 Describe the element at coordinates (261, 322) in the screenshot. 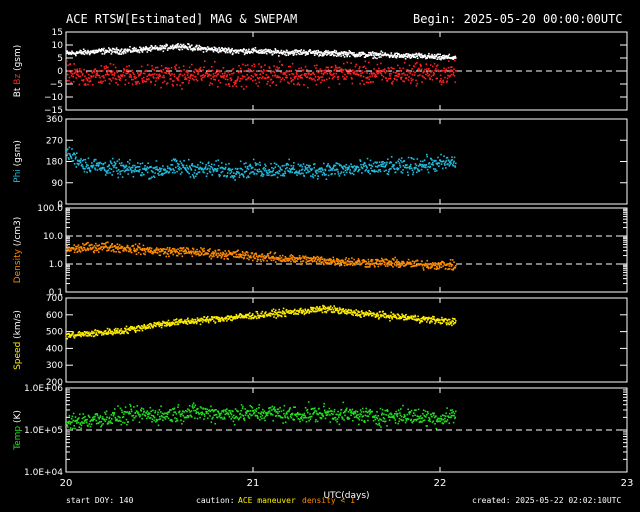

I see `series-speed` at that location.